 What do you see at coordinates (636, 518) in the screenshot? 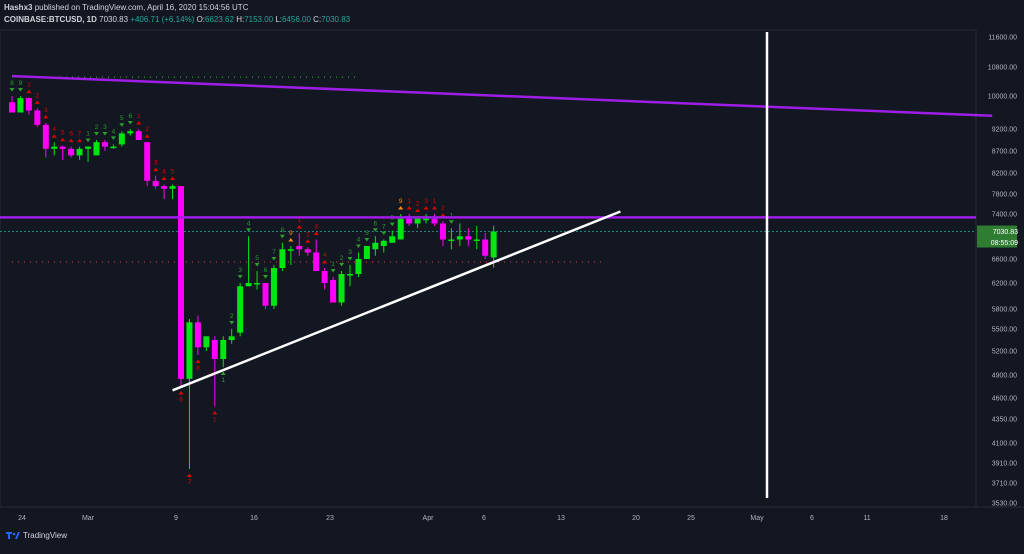
I see `time-axis-tick: 20` at bounding box center [636, 518].